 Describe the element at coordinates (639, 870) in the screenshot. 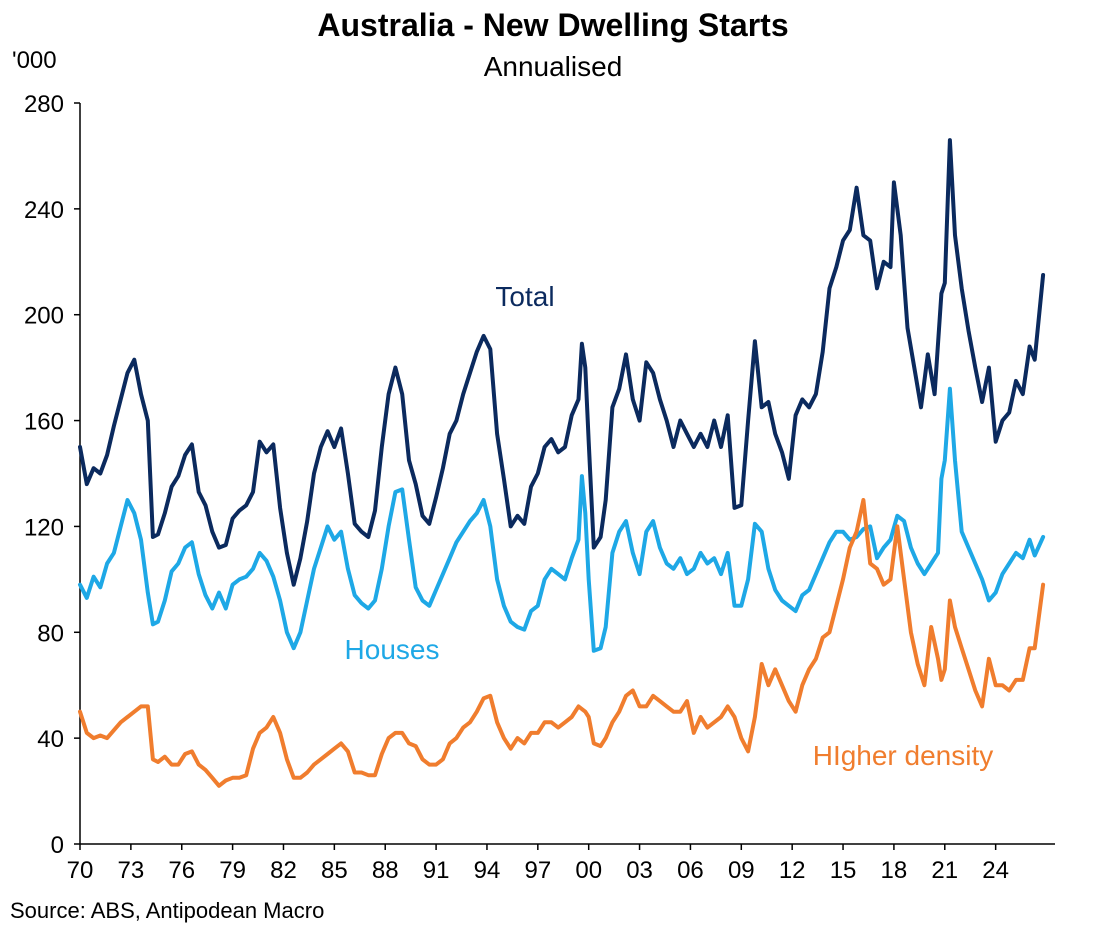

I see `x-tick-label: 03` at that location.